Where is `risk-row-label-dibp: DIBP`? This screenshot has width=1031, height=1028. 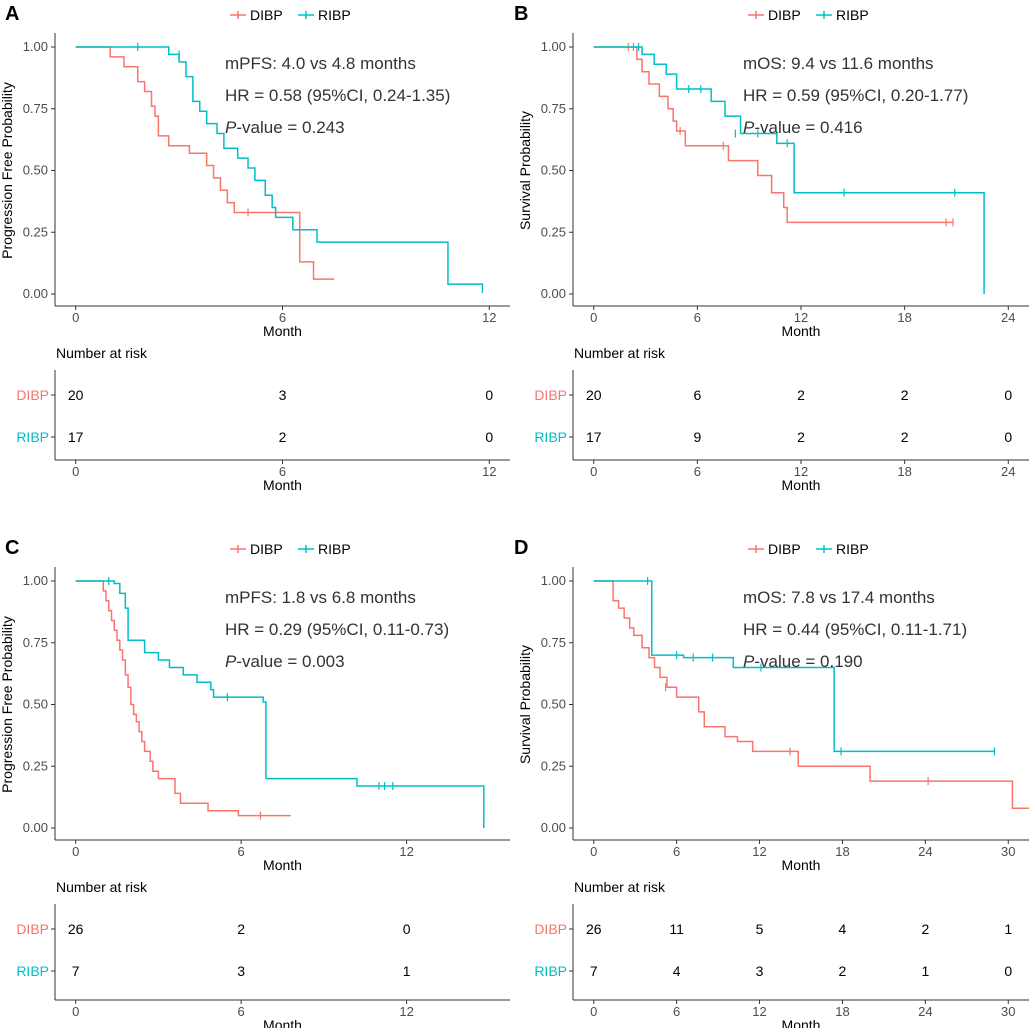 risk-row-label-dibp: DIBP is located at coordinates (32, 929).